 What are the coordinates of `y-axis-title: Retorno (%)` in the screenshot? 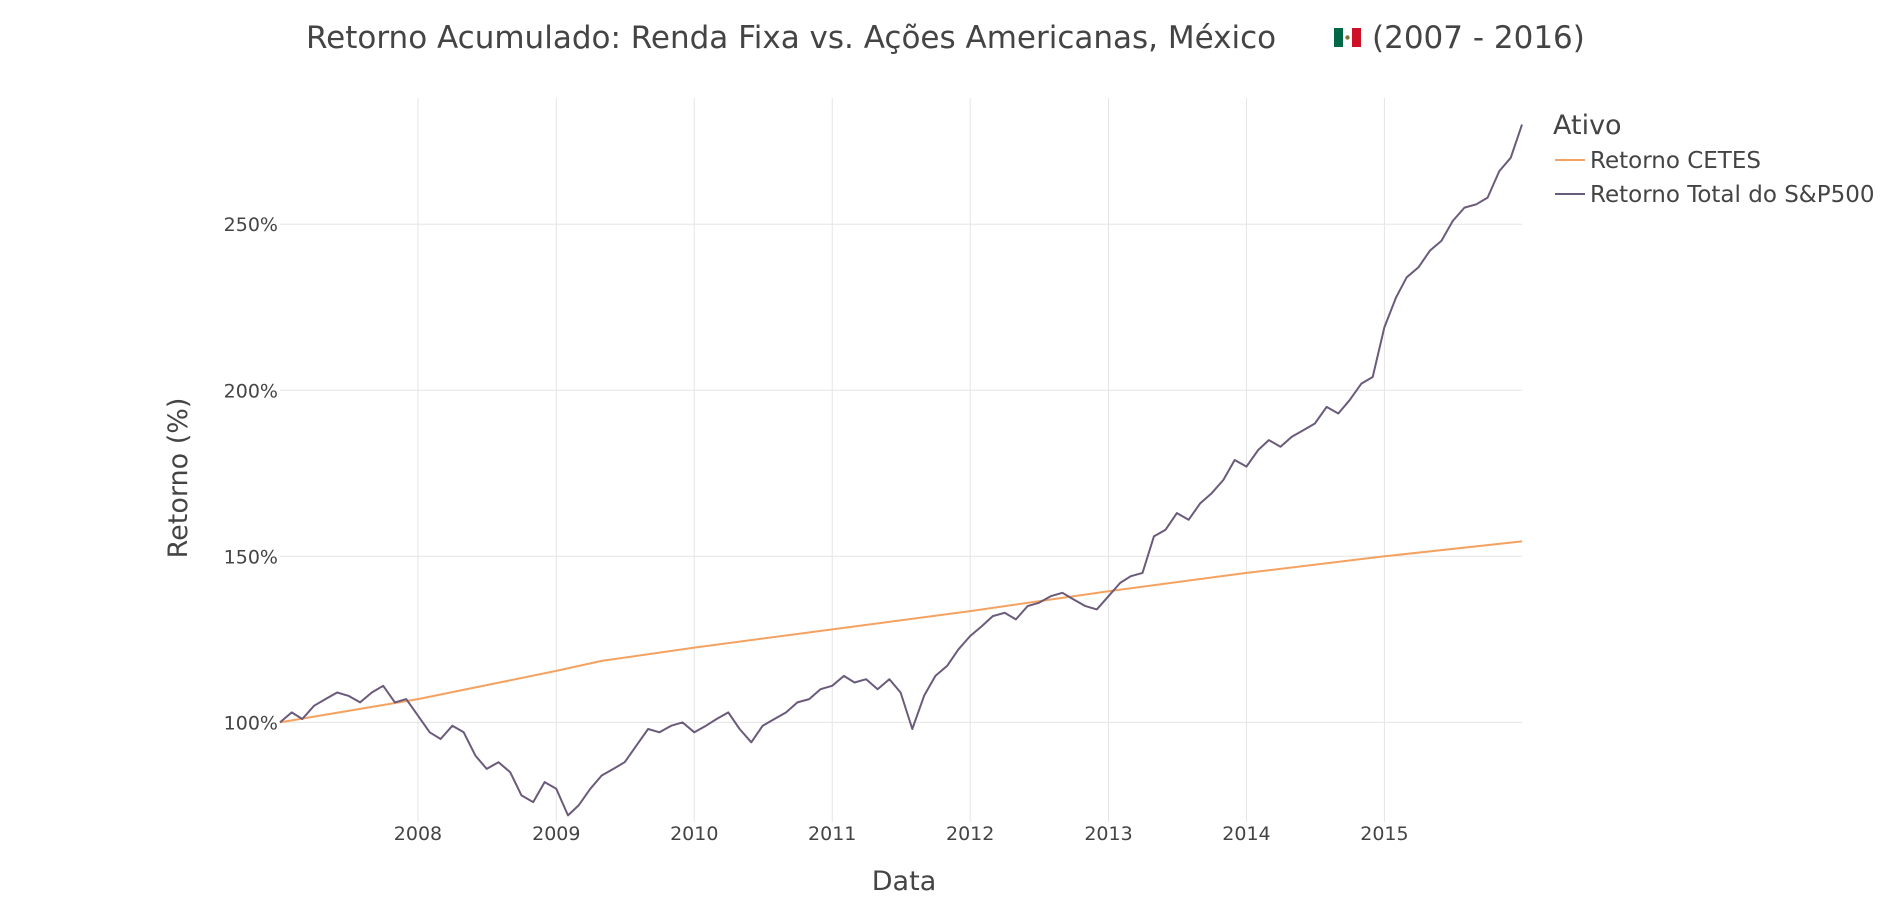 It's located at (178, 478).